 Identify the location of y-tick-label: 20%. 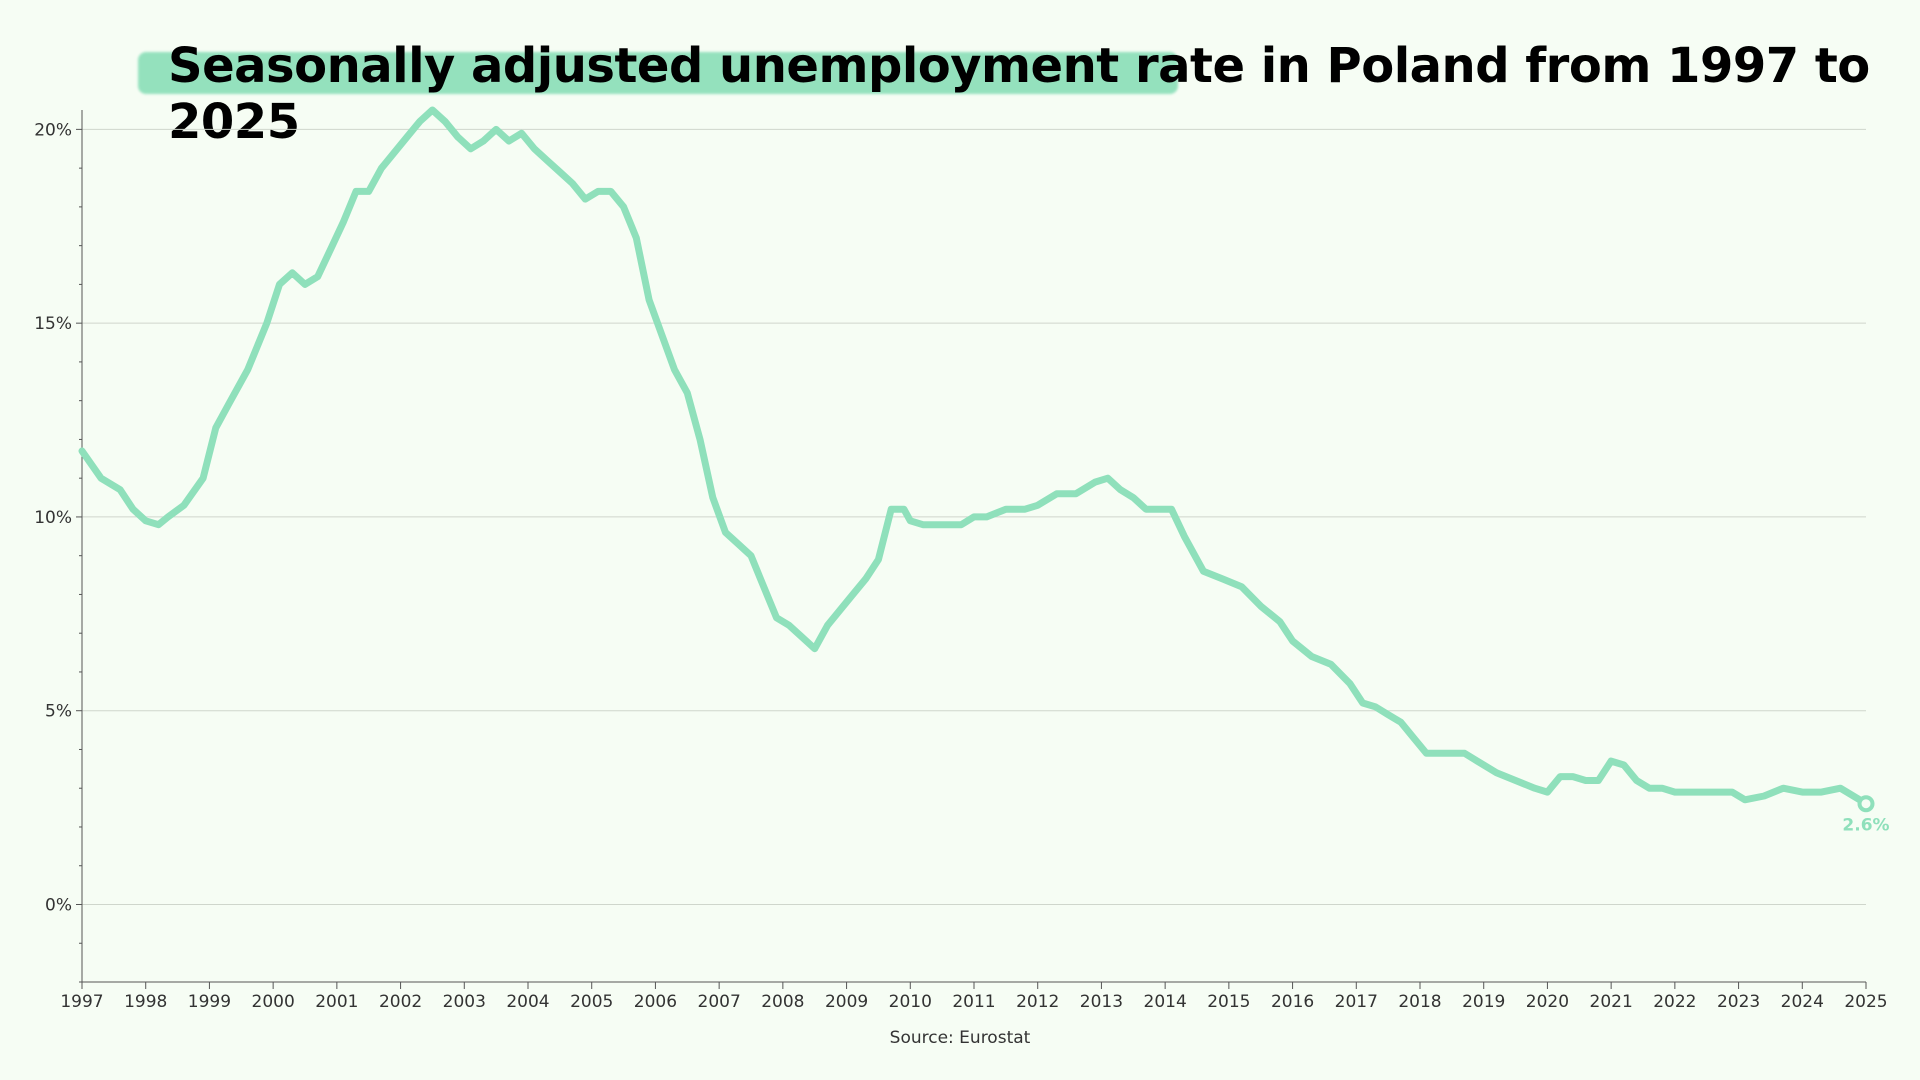
(53, 130).